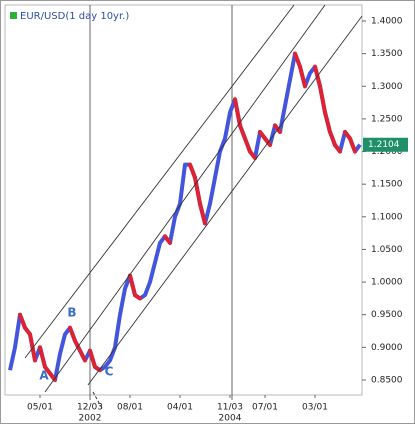  Describe the element at coordinates (387, 315) in the screenshot. I see `y-tick-label: 0.9500` at that location.